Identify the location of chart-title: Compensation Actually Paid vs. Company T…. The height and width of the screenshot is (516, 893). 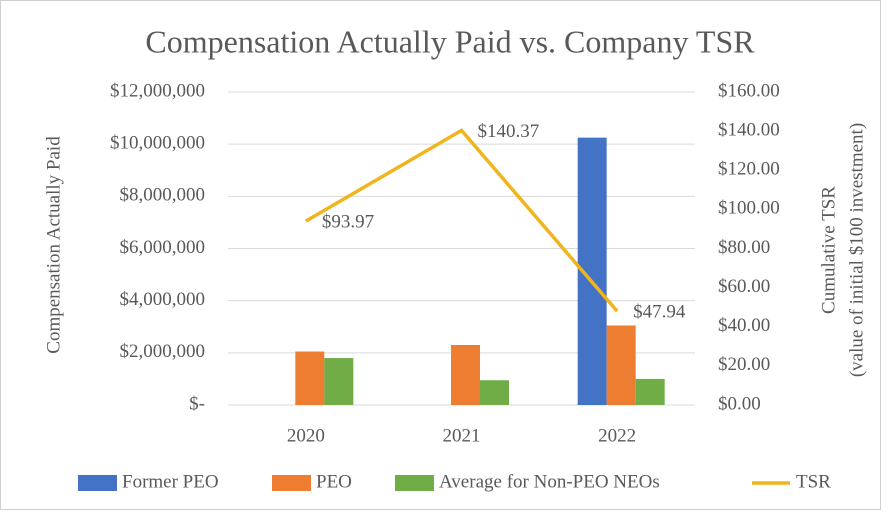
(450, 41).